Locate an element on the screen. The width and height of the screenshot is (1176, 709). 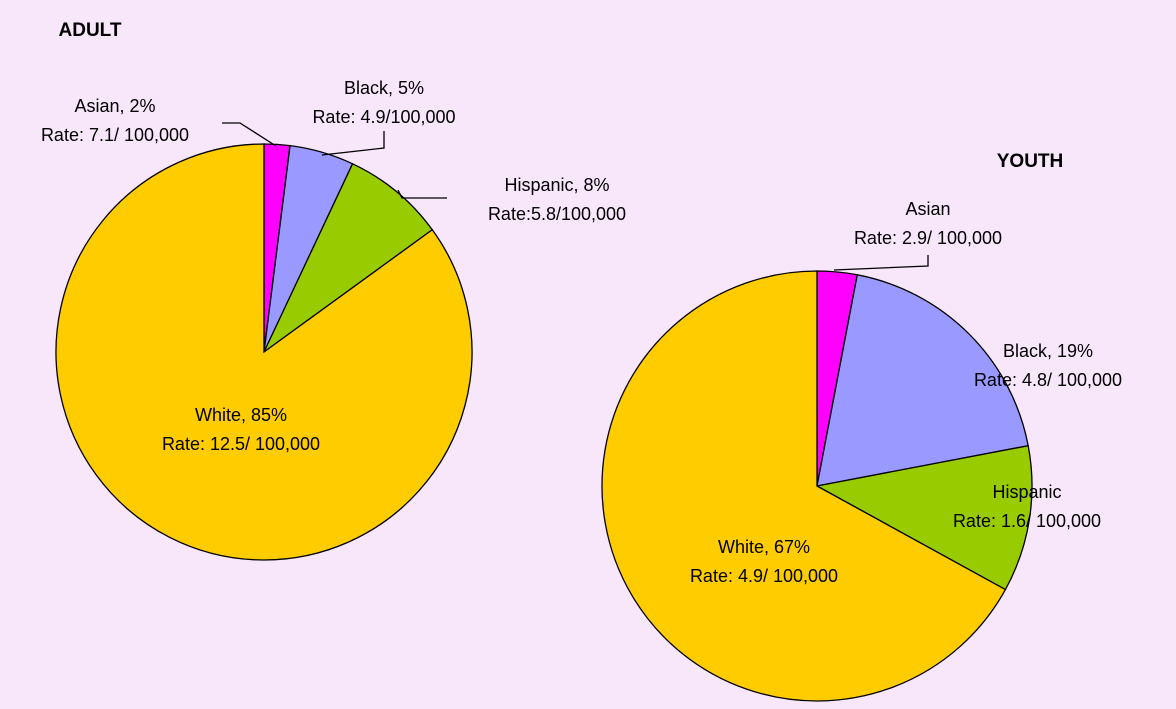
slice-rate: Rate:5.8/100,000 is located at coordinates (557, 214).